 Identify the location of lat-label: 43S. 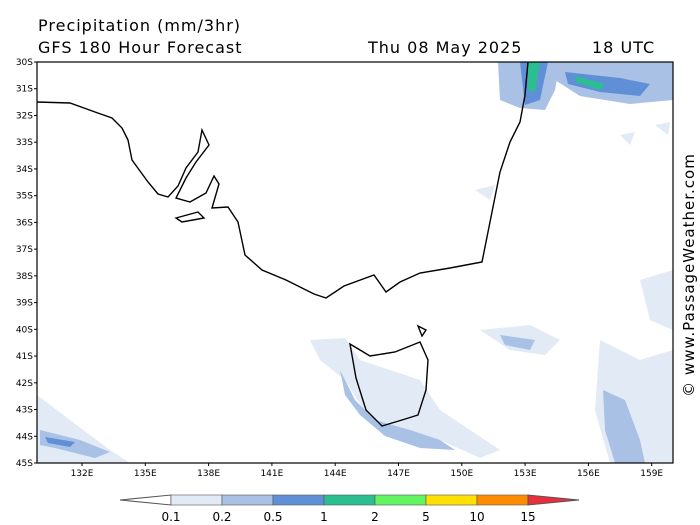
(24, 411).